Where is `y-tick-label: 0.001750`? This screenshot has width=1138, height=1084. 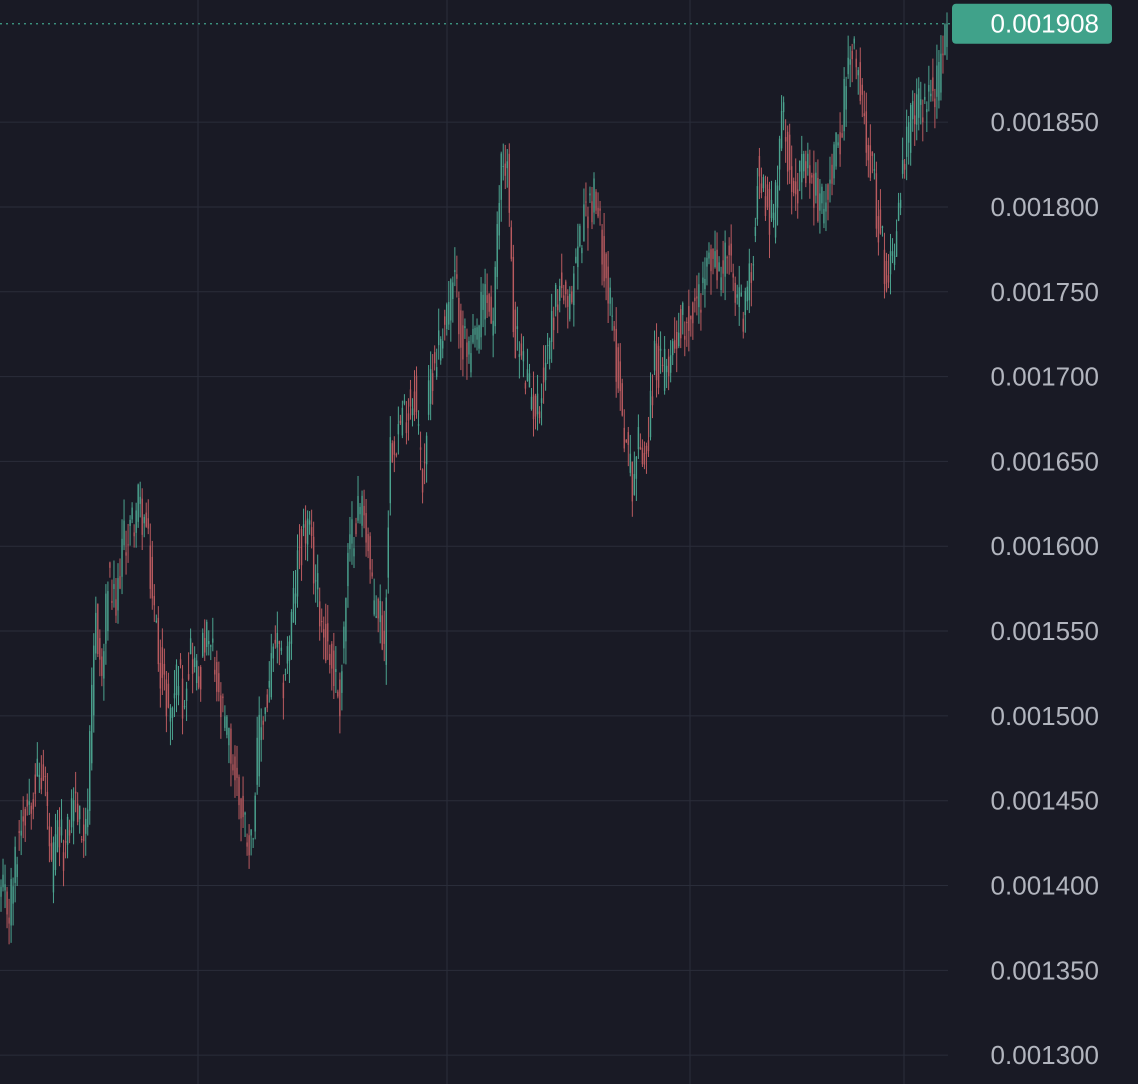 y-tick-label: 0.001750 is located at coordinates (1045, 292).